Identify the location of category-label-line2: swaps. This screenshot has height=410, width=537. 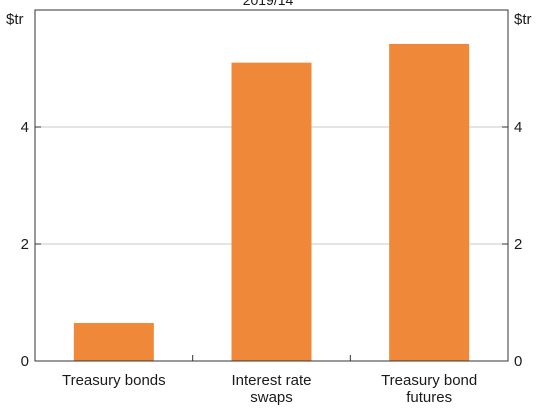
(271, 397).